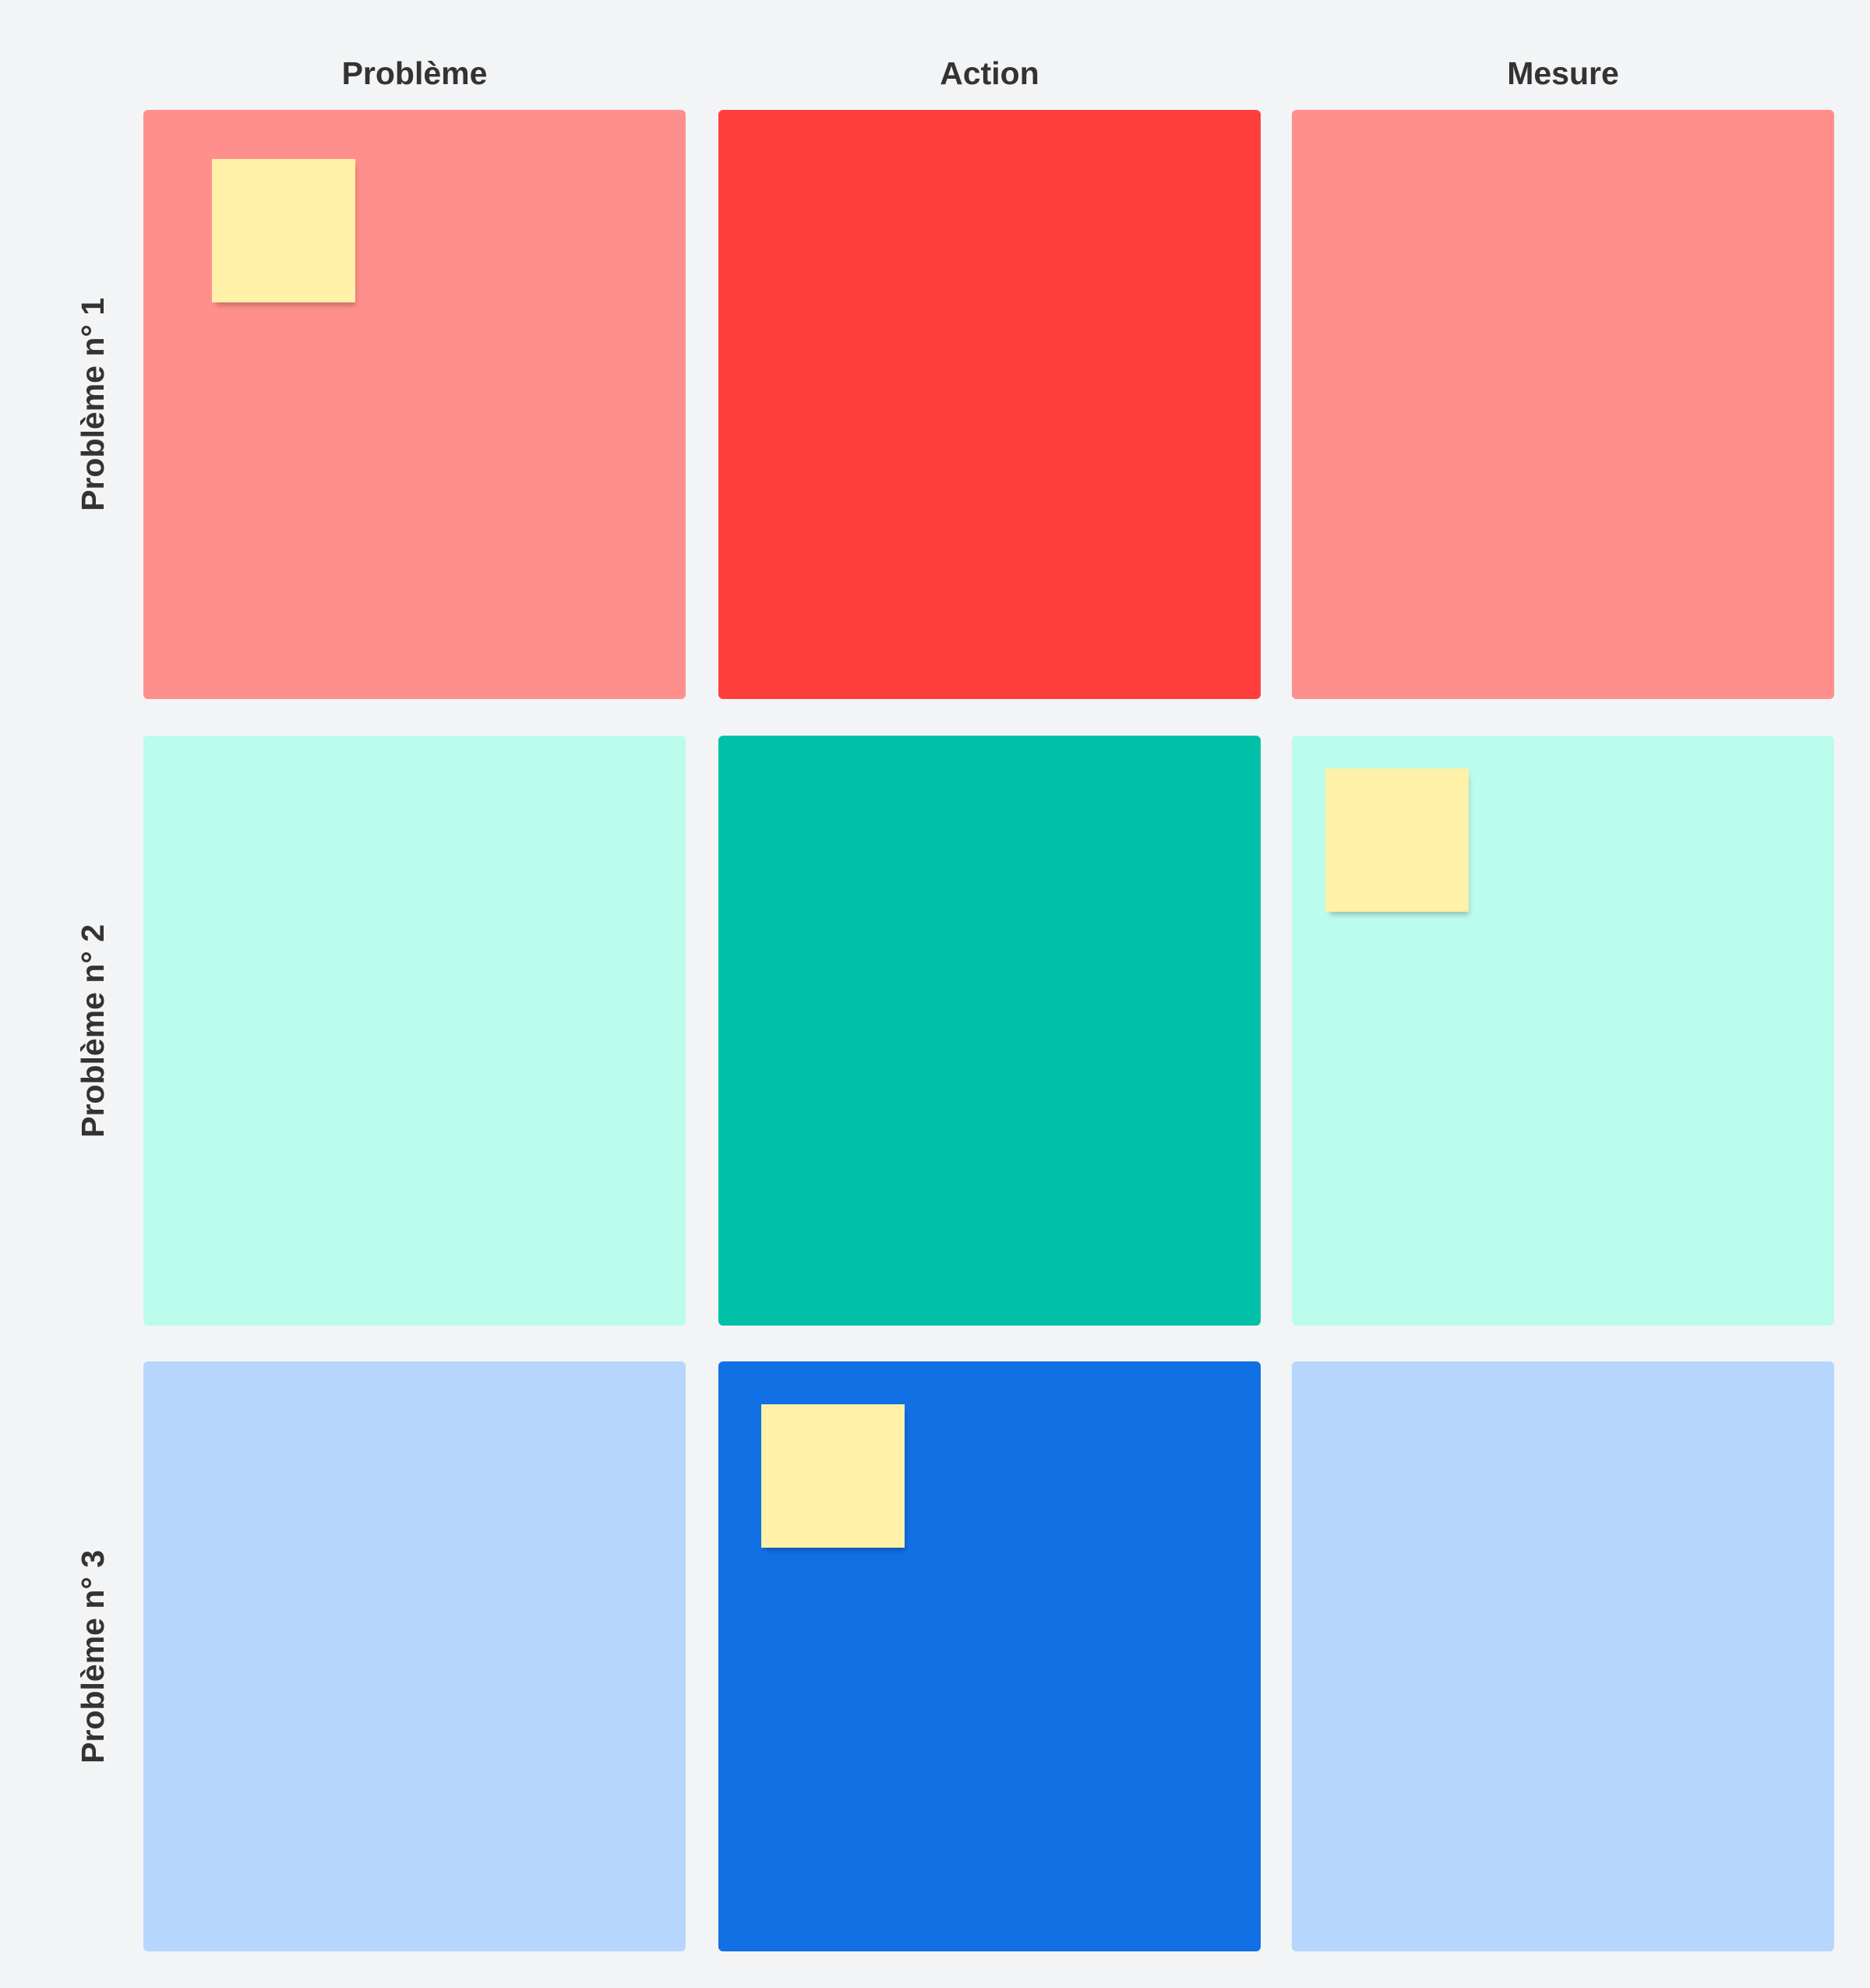  What do you see at coordinates (1563, 1656) in the screenshot?
I see `cell-probleme-3-mesure` at bounding box center [1563, 1656].